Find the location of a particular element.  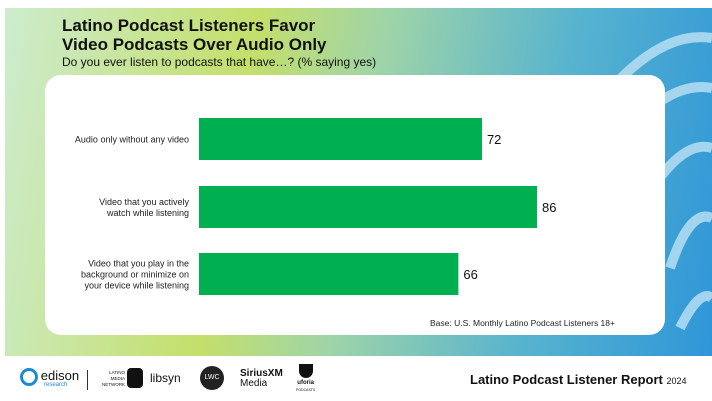

uforia-mark-icon is located at coordinates (305, 371).